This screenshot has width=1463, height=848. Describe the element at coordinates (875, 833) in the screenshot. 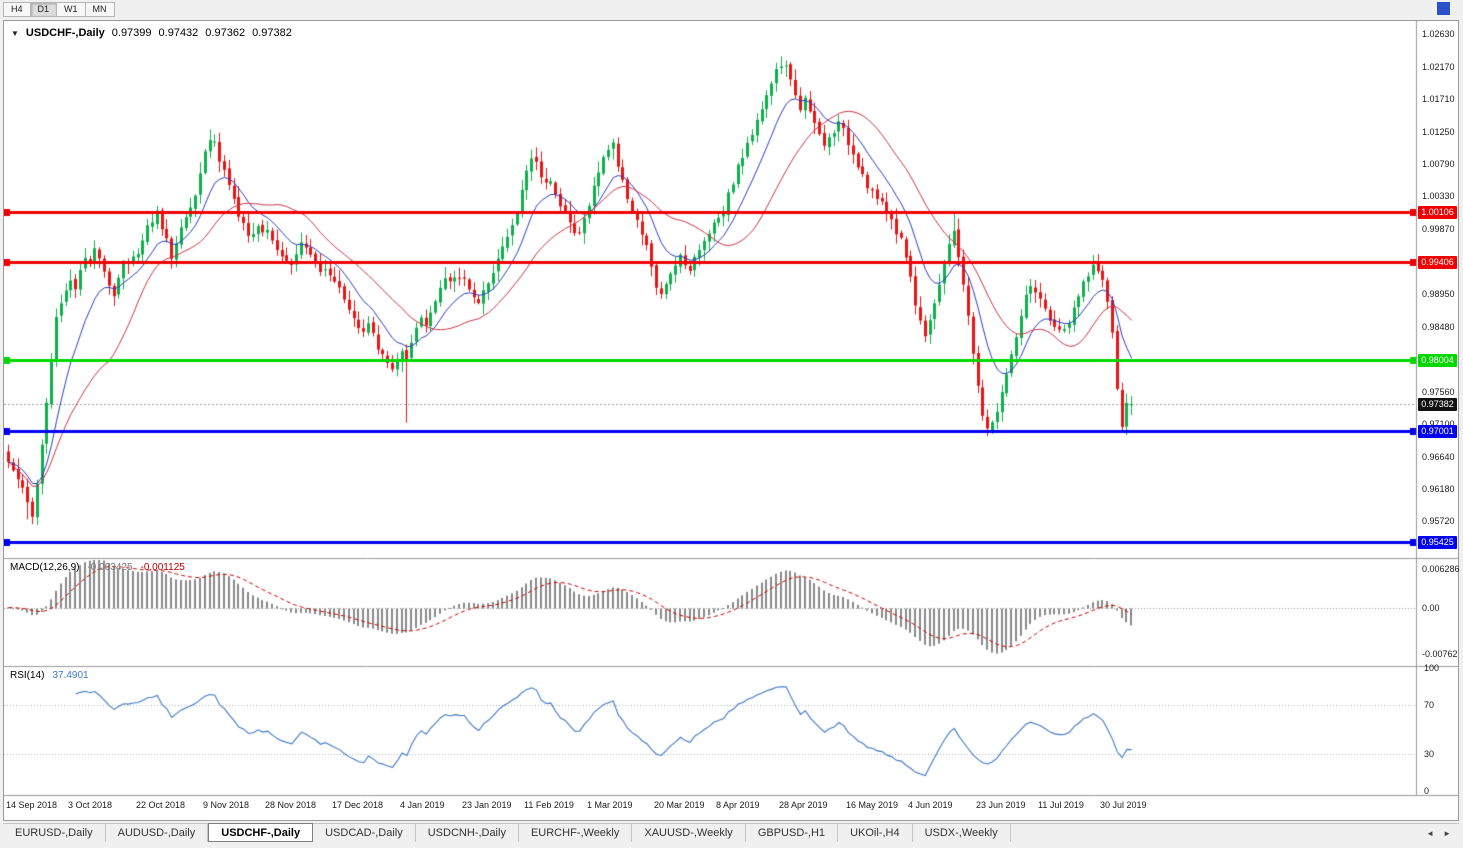

I see `chart-tab-ukoil-h4: UKOil-,H4` at that location.